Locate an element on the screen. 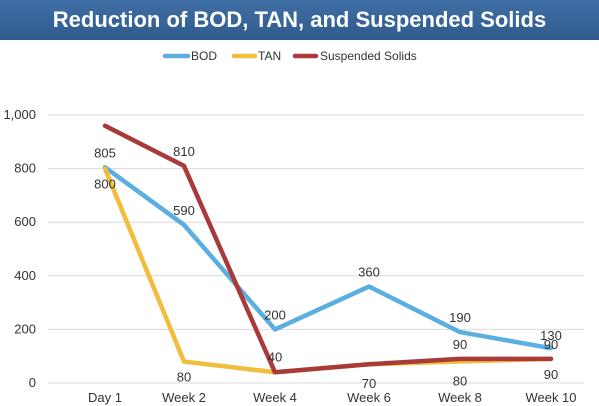 The width and height of the screenshot is (599, 406). y-tick-label: 0 is located at coordinates (32, 382).